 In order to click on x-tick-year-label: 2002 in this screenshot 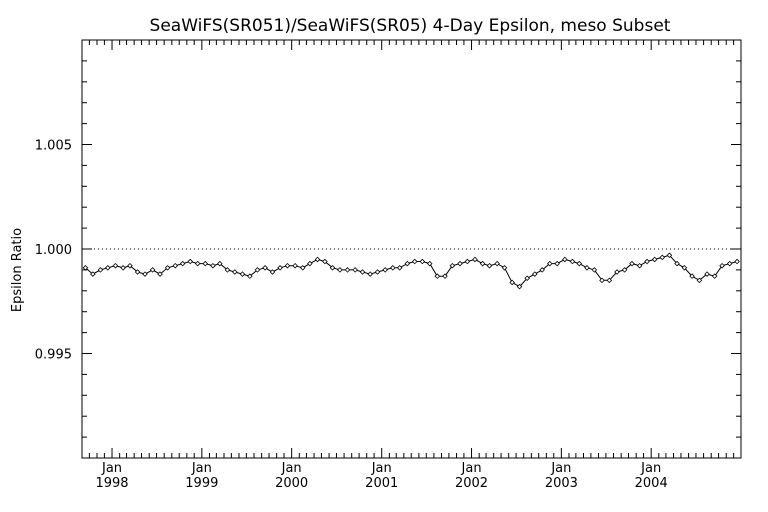, I will do `click(471, 483)`.